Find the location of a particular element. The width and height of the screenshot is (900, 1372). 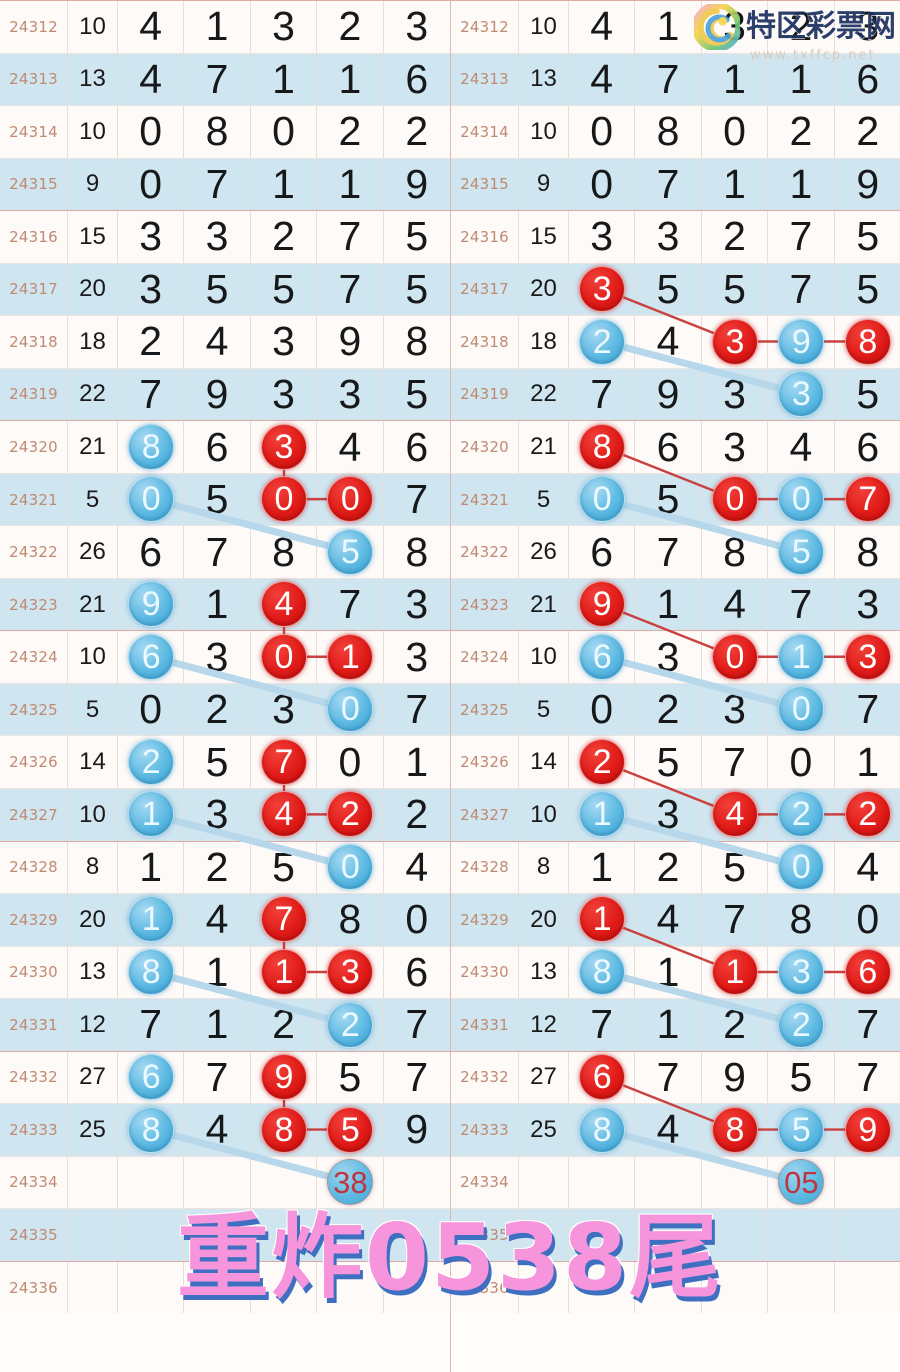

table-row: 24312 10 4 1 3 2 3 is located at coordinates (225, 26).